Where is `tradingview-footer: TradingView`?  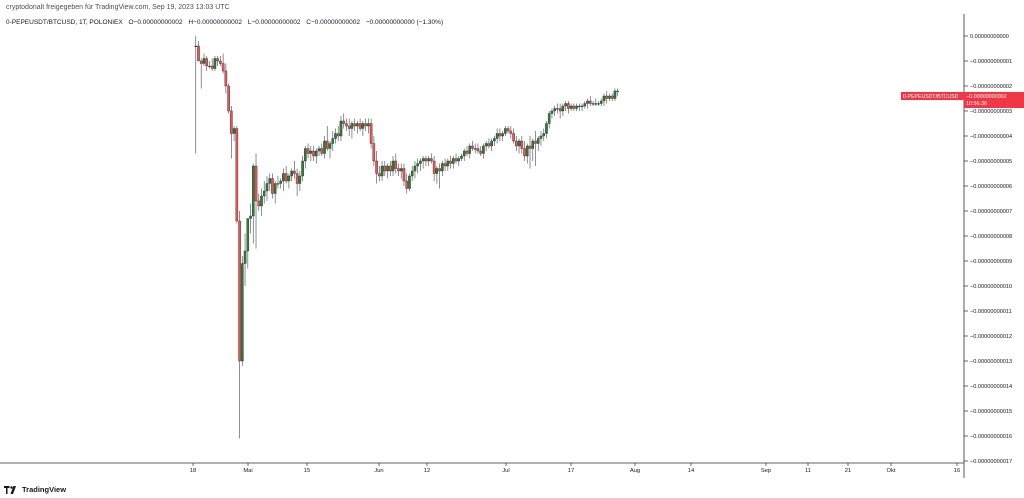
tradingview-footer: TradingView is located at coordinates (35, 489).